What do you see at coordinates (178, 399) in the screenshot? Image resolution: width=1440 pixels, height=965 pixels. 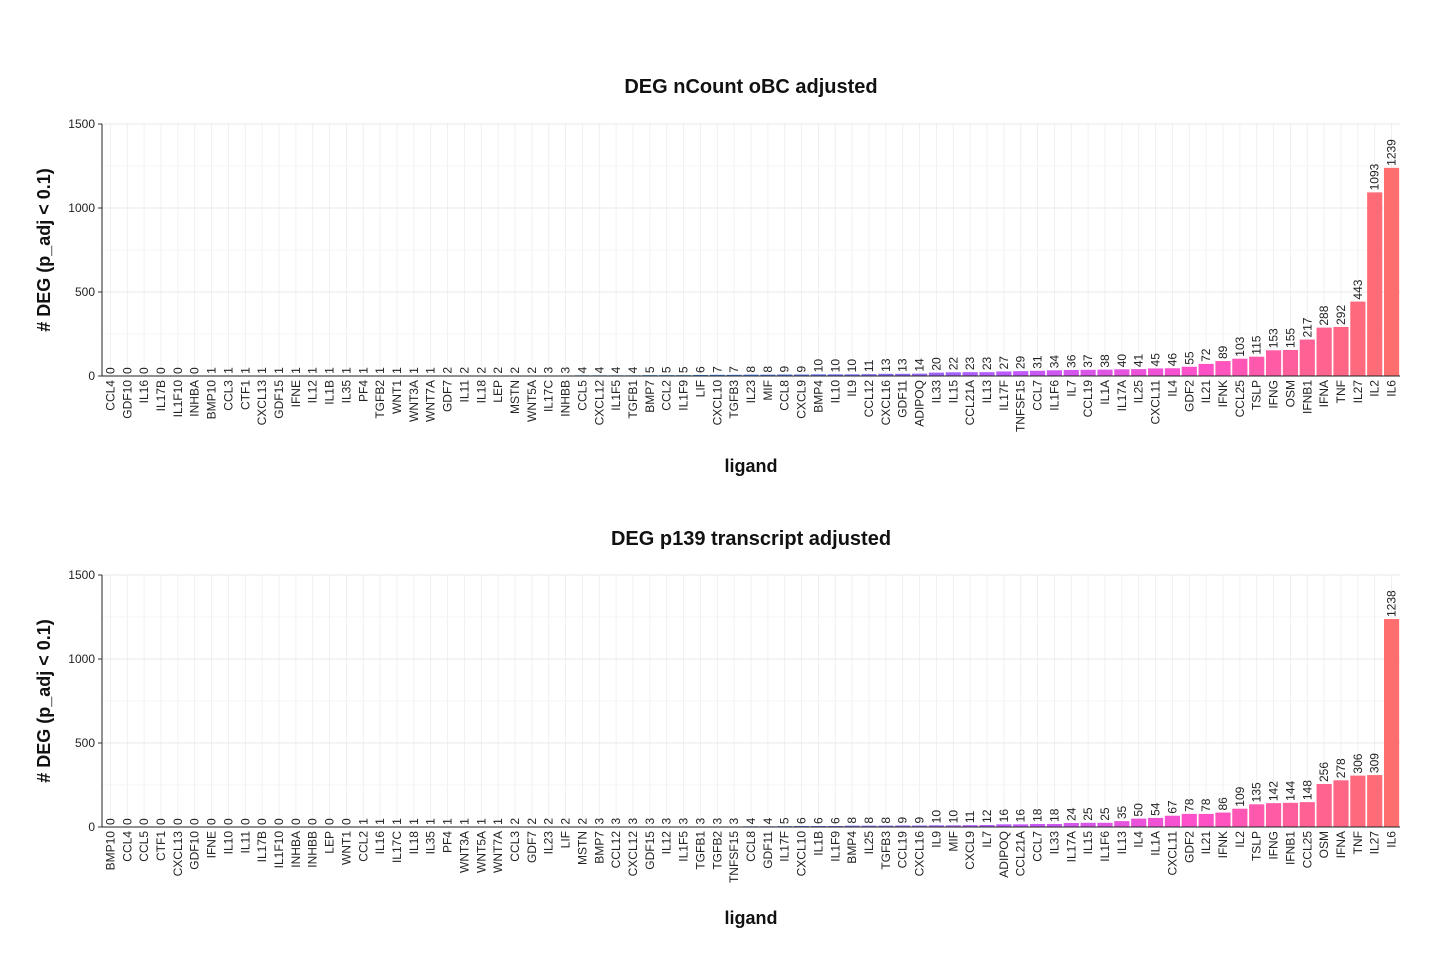 I see `x-tick-label: IL1F10` at bounding box center [178, 399].